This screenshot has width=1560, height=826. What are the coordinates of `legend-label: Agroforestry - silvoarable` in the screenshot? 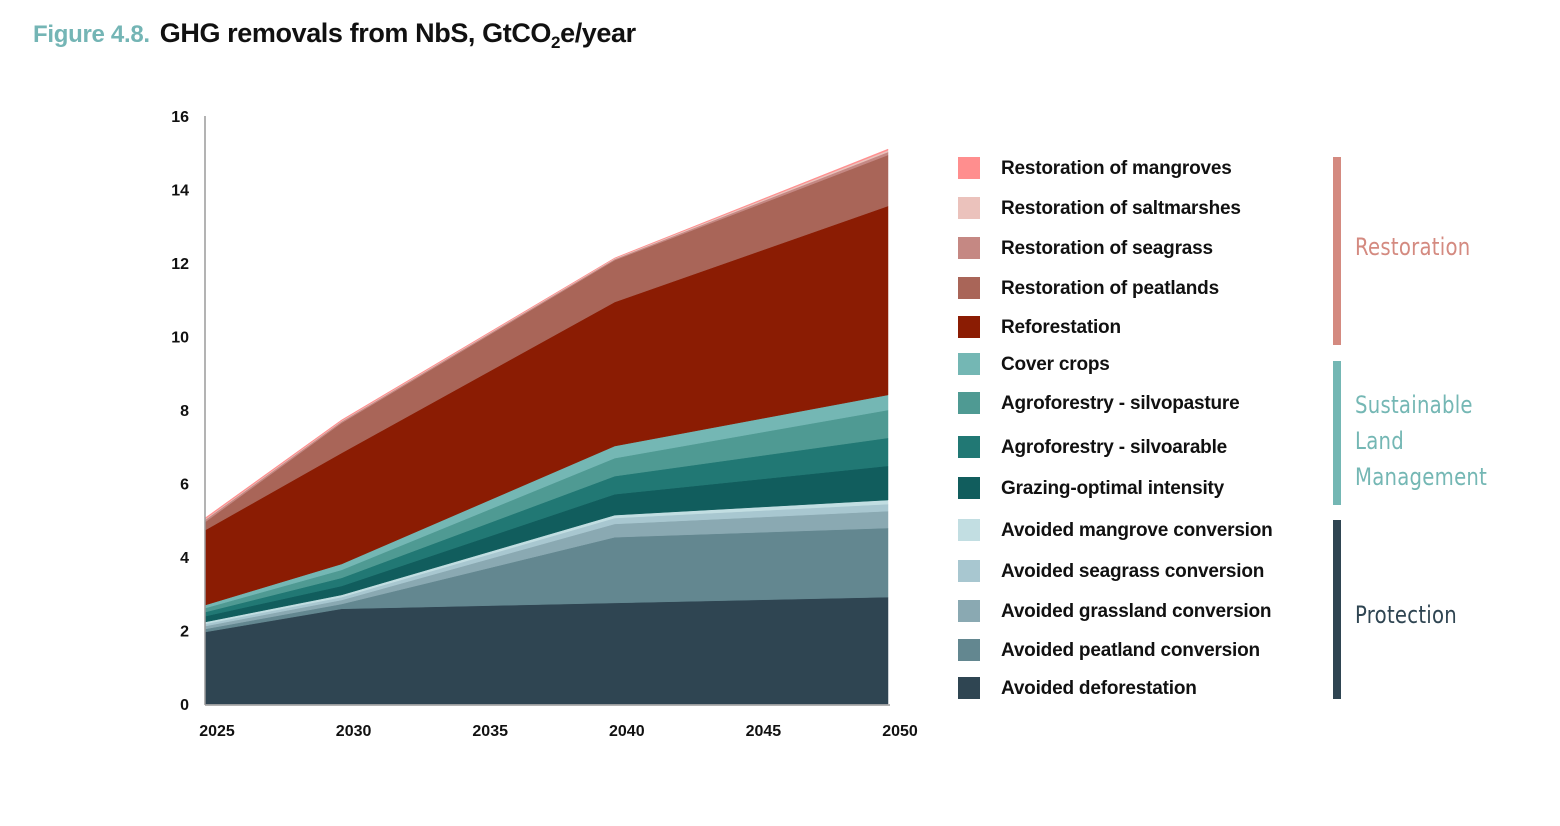 It's located at (1114, 447).